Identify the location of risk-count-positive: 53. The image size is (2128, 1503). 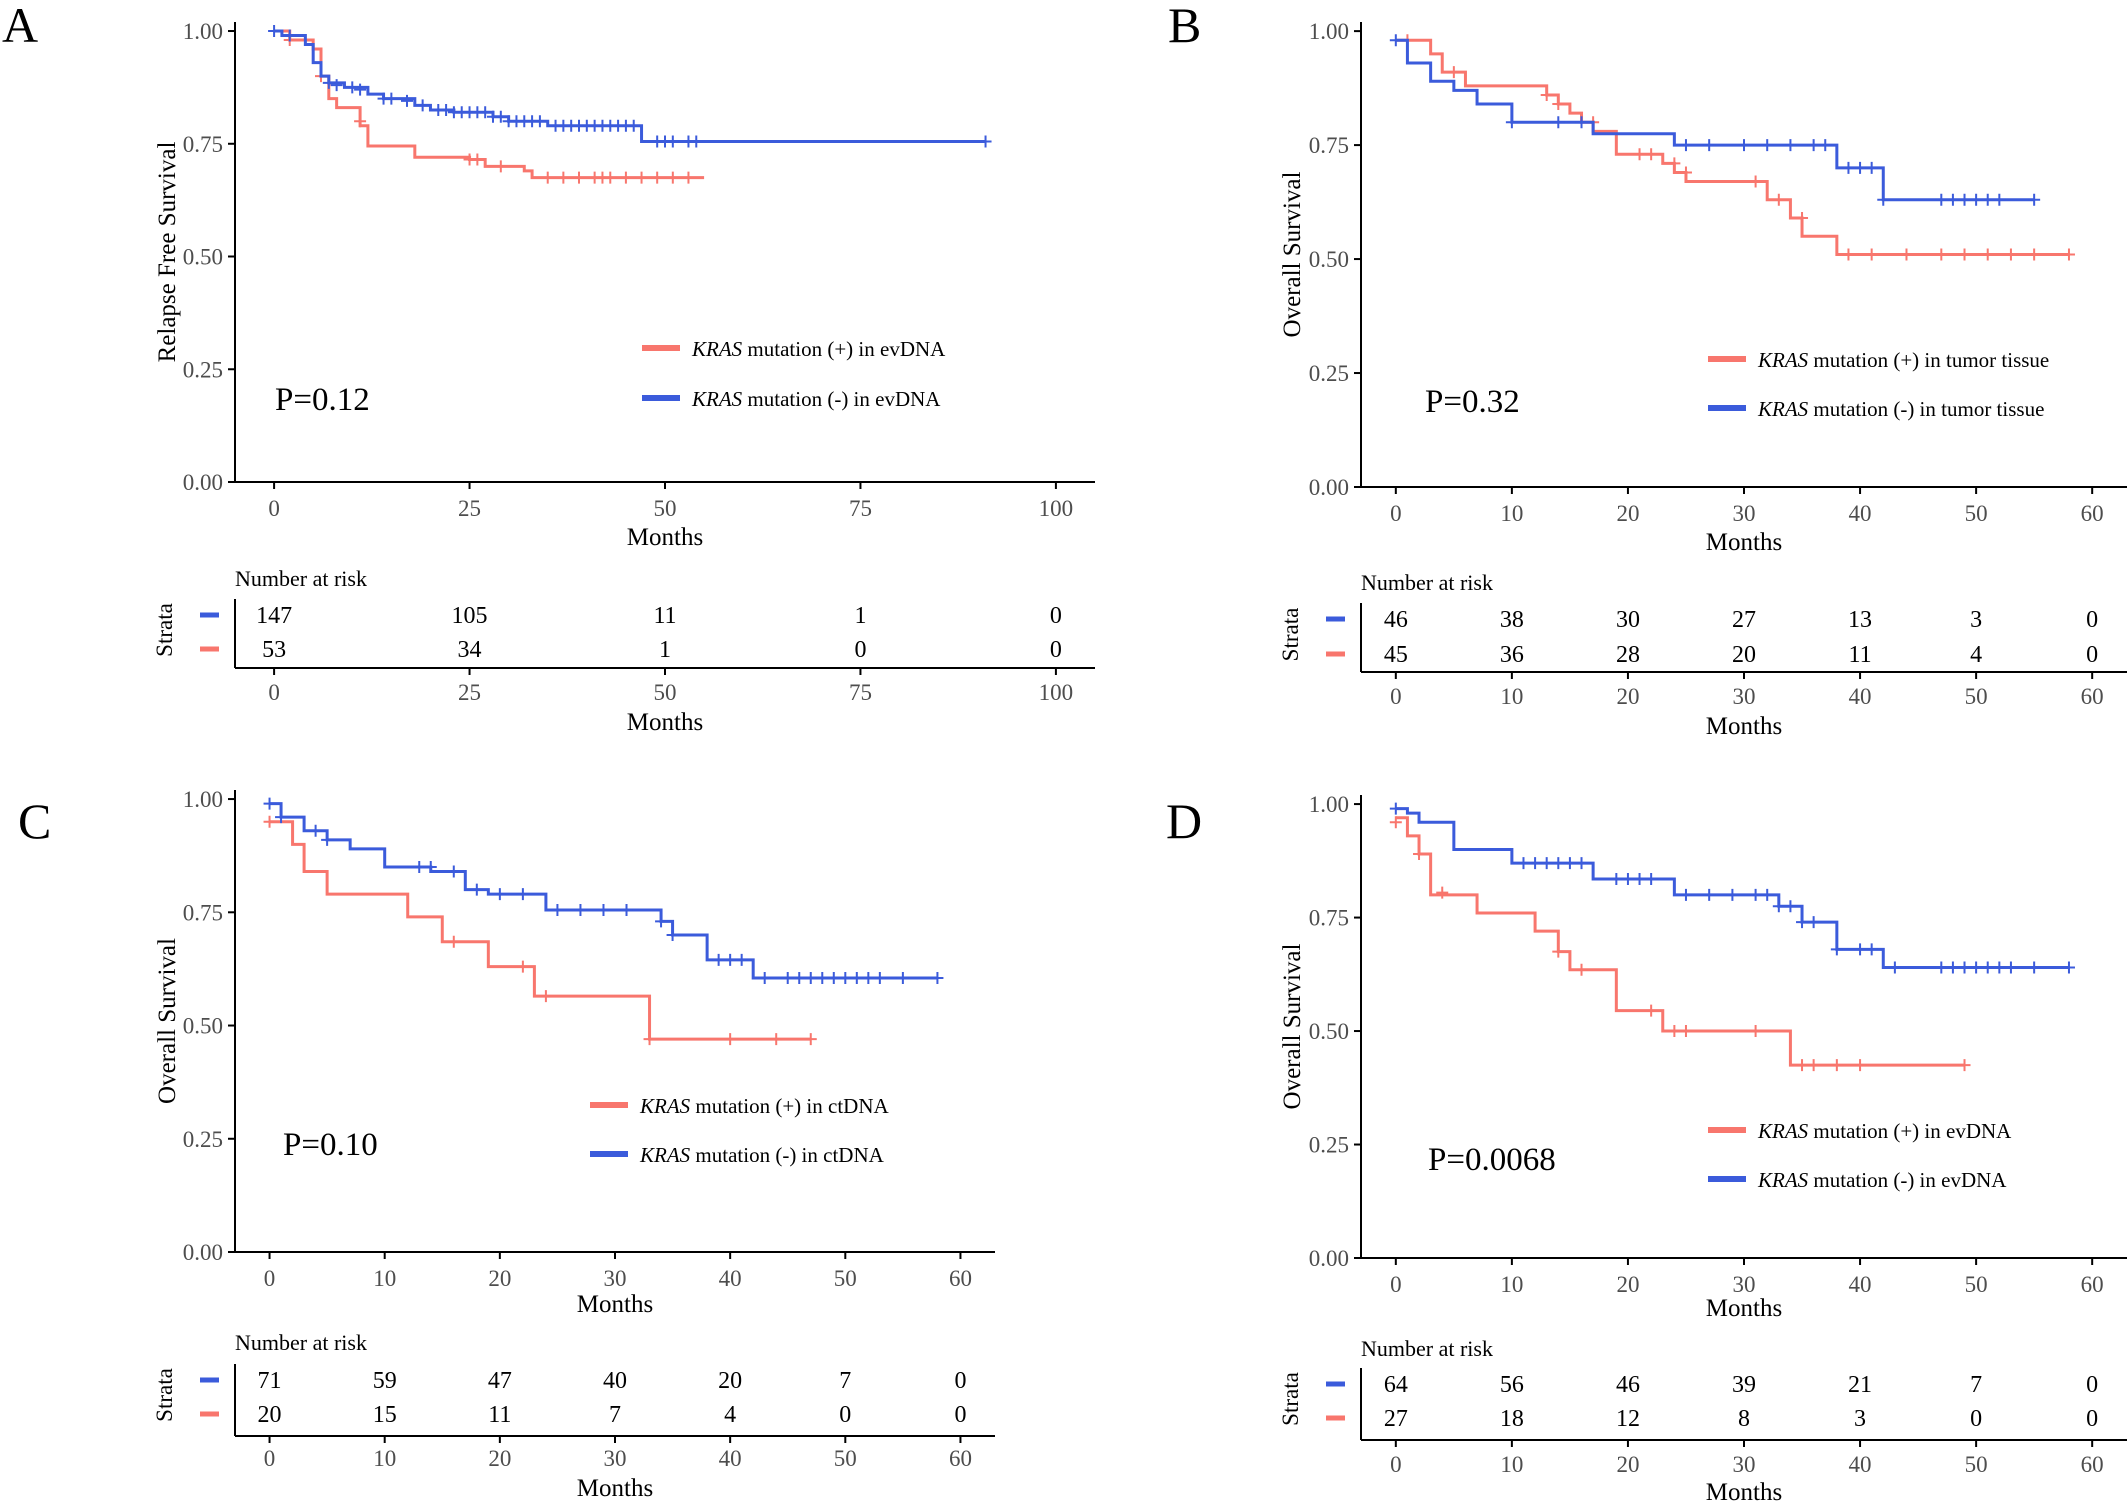
(274, 650).